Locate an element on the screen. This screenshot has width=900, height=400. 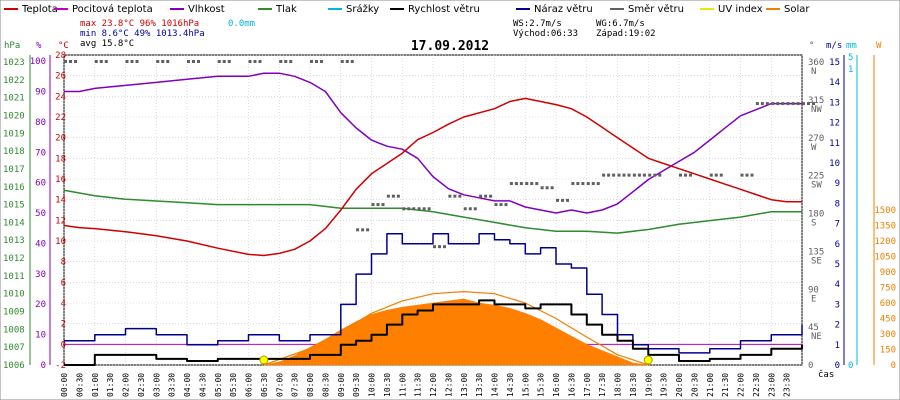
hpa-tick: 1020 is located at coordinates (14, 116).